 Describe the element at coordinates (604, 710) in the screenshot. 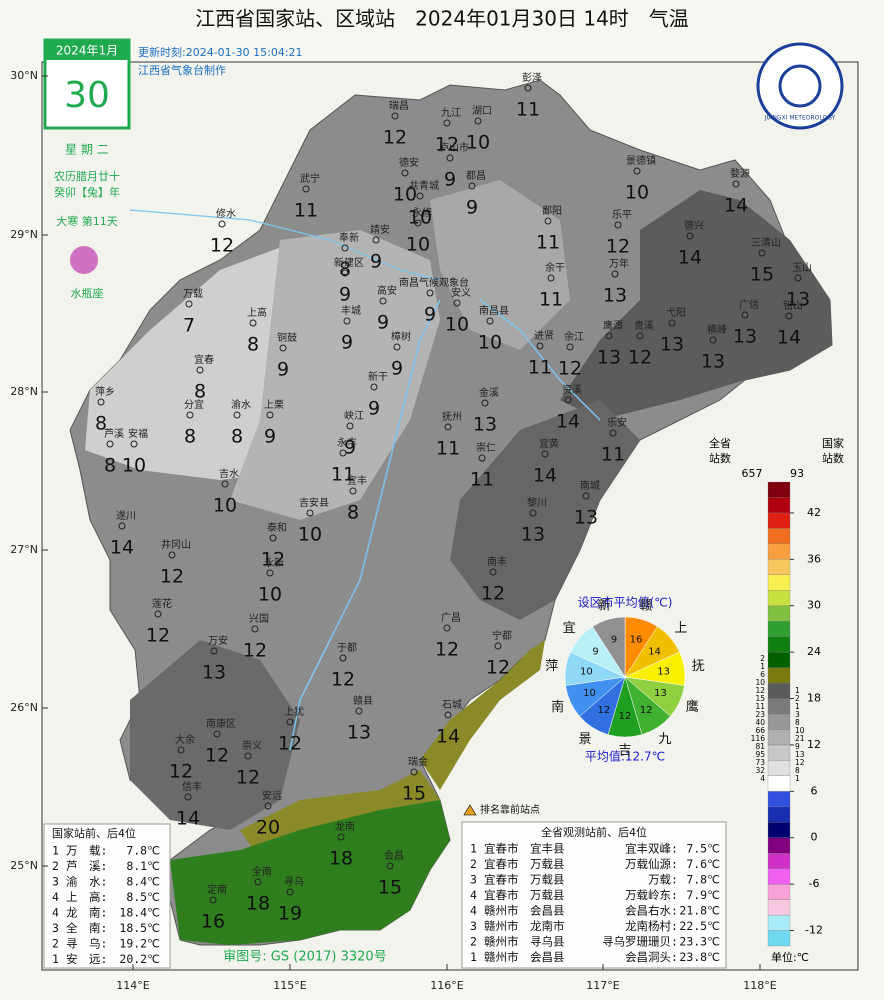

I see `pie-value: 12` at that location.